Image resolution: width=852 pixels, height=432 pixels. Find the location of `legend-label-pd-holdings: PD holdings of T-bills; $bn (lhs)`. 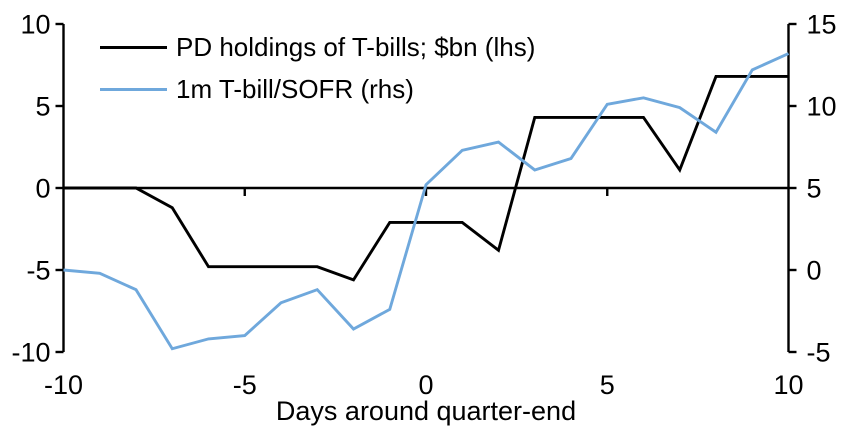

legend-label-pd-holdings: PD holdings of T-bills; $bn (lhs) is located at coordinates (356, 47).